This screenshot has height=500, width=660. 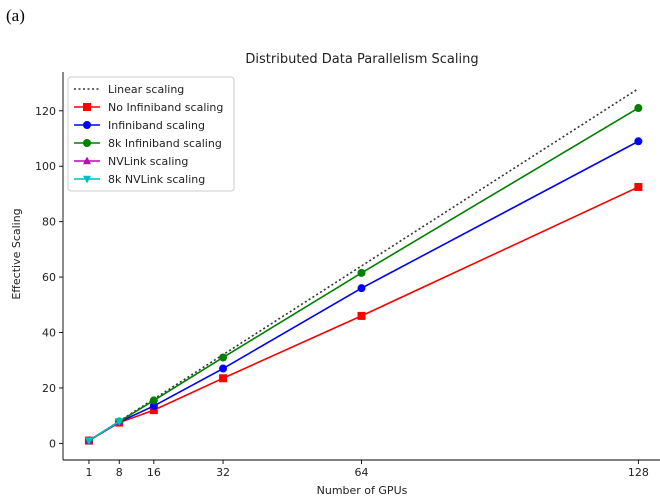 I want to click on x-tick-label: 32, so click(x=223, y=472).